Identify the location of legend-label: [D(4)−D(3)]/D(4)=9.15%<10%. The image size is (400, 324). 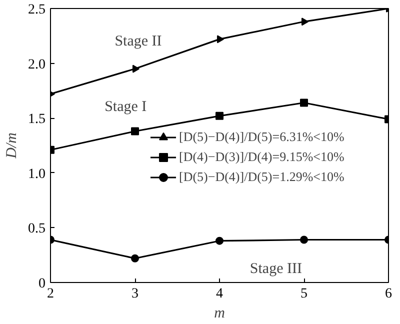
(261, 157).